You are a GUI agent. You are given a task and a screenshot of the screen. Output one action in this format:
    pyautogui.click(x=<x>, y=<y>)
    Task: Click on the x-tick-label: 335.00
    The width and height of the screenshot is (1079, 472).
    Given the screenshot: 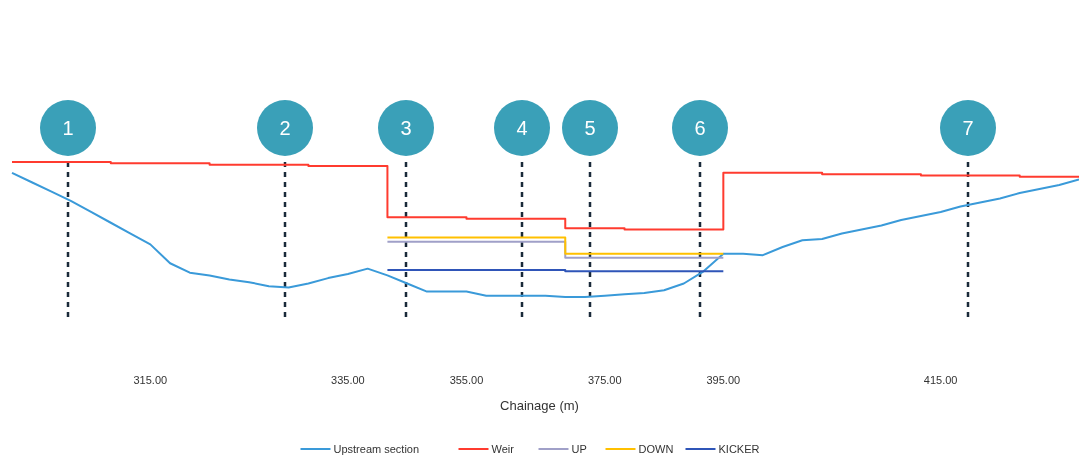 What is the action you would take?
    pyautogui.click(x=348, y=380)
    